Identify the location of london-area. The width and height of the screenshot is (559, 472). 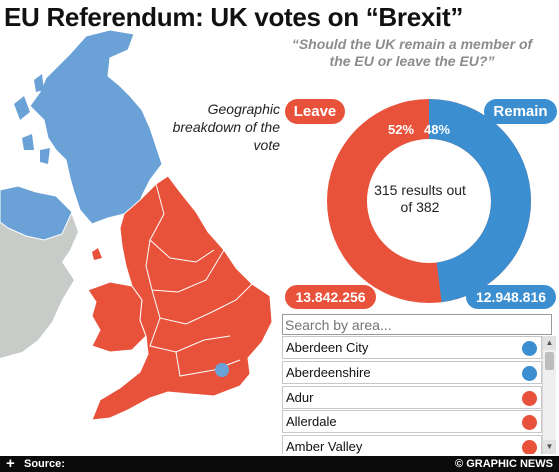
(222, 370).